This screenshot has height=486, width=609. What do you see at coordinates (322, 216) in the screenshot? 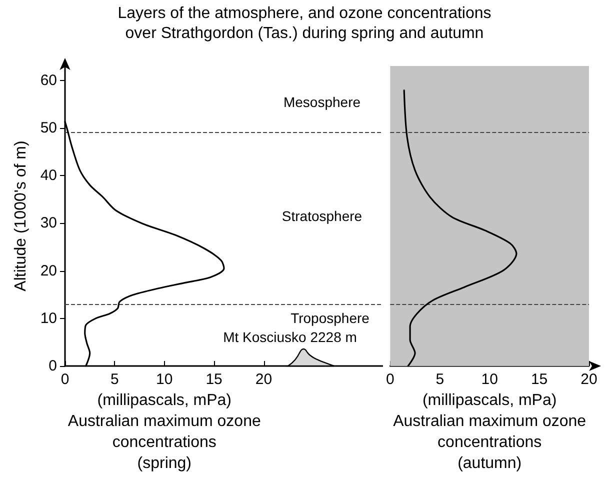
I see `annotation: Stratosphere` at bounding box center [322, 216].